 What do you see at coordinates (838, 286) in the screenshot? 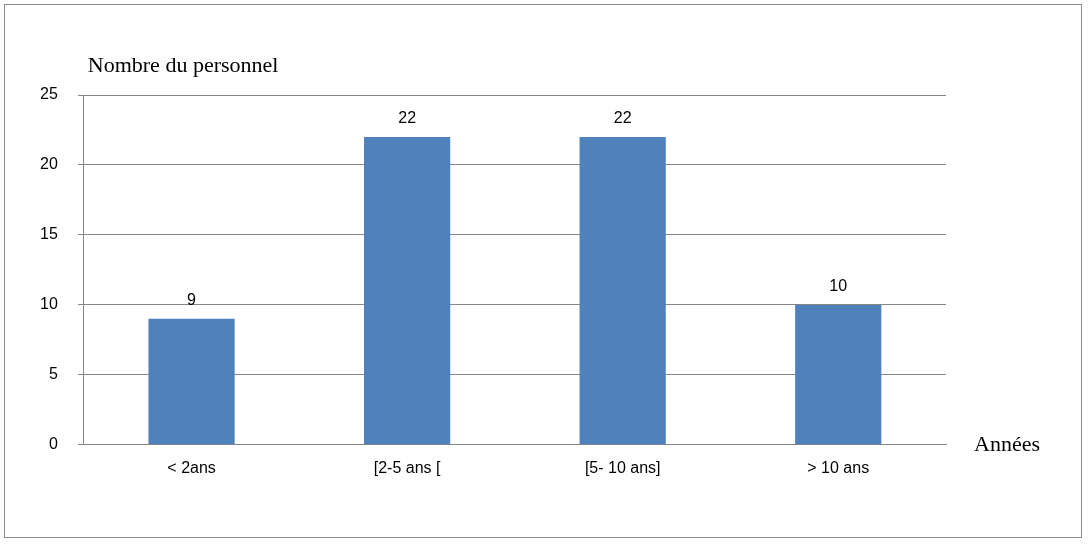
I see `data-label: 10` at bounding box center [838, 286].